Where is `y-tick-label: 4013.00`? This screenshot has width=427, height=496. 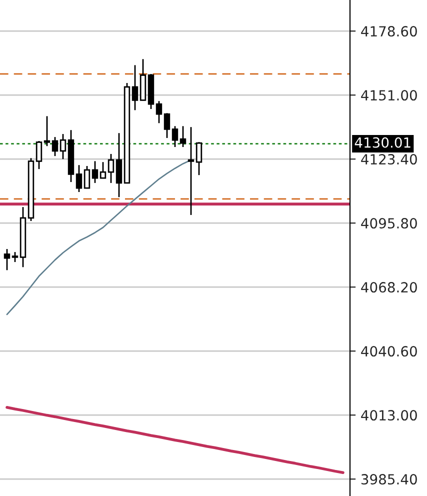 y-tick-label: 4013.00 is located at coordinates (389, 415).